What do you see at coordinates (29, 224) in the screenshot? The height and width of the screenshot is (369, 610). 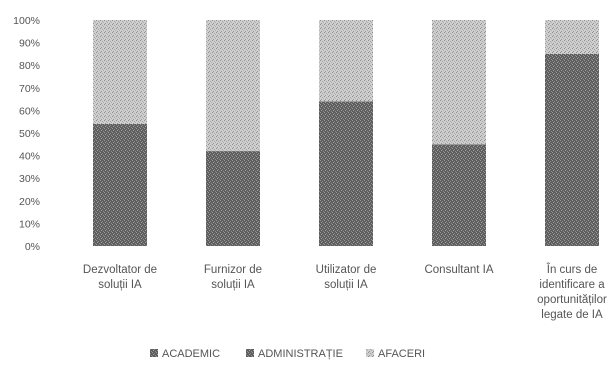 I see `y-tick-label: 10%` at bounding box center [29, 224].